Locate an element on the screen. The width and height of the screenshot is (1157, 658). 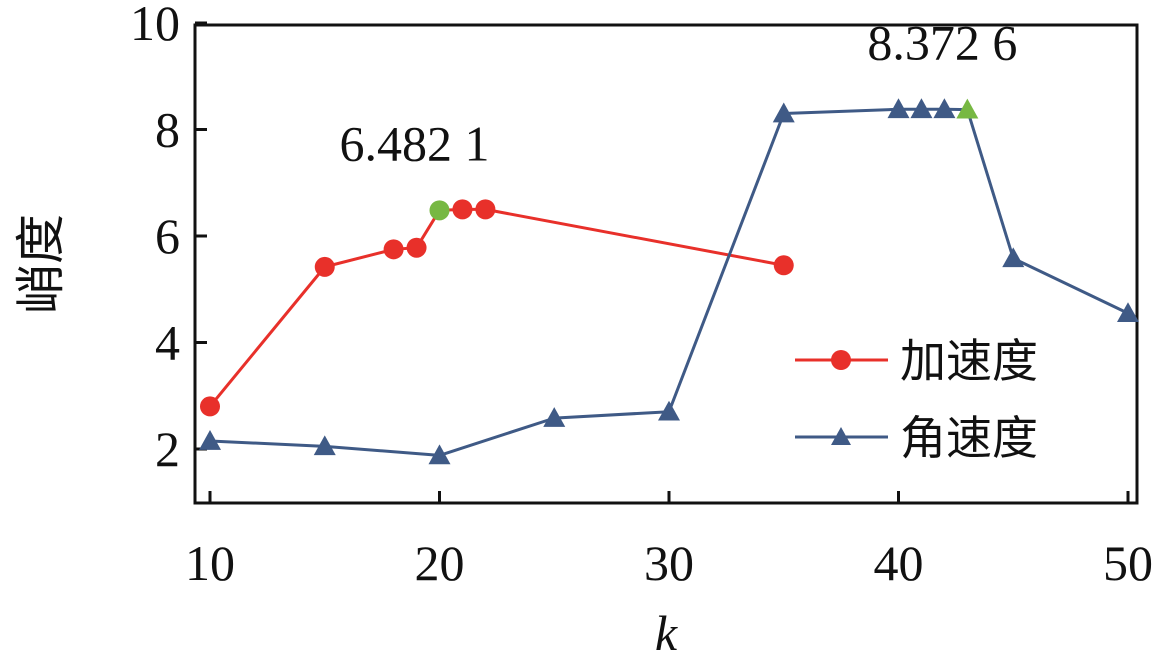
legend-label-gyro: 角速度 is located at coordinates (969, 438).